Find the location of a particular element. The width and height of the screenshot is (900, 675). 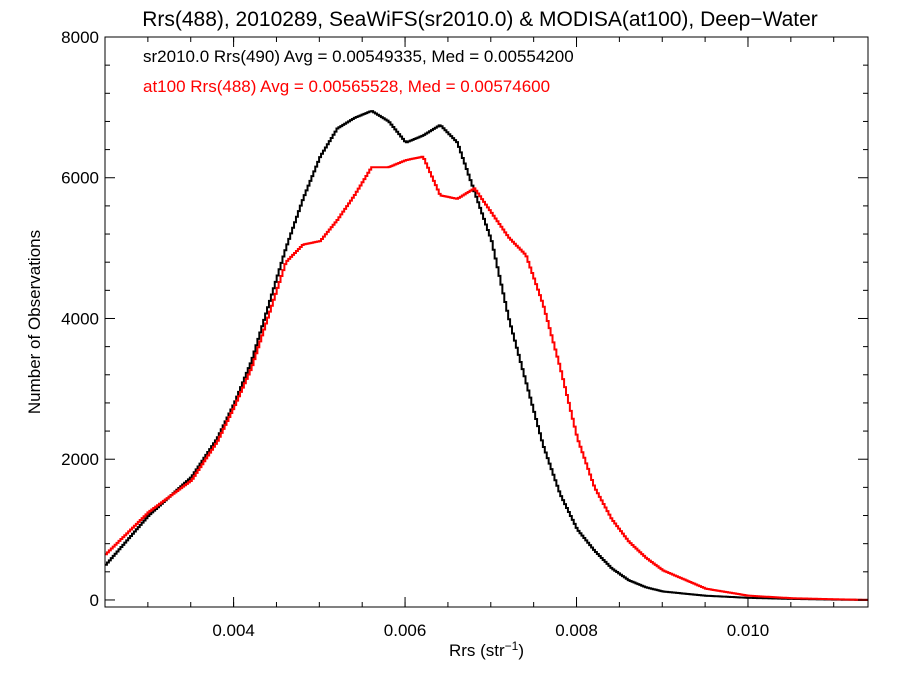

x-tick-label: 0.008 is located at coordinates (576, 630).